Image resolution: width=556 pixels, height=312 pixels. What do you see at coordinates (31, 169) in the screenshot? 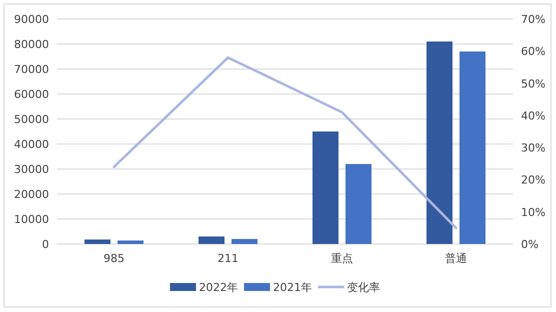
I see `y-tick-label: 30000` at bounding box center [31, 169].